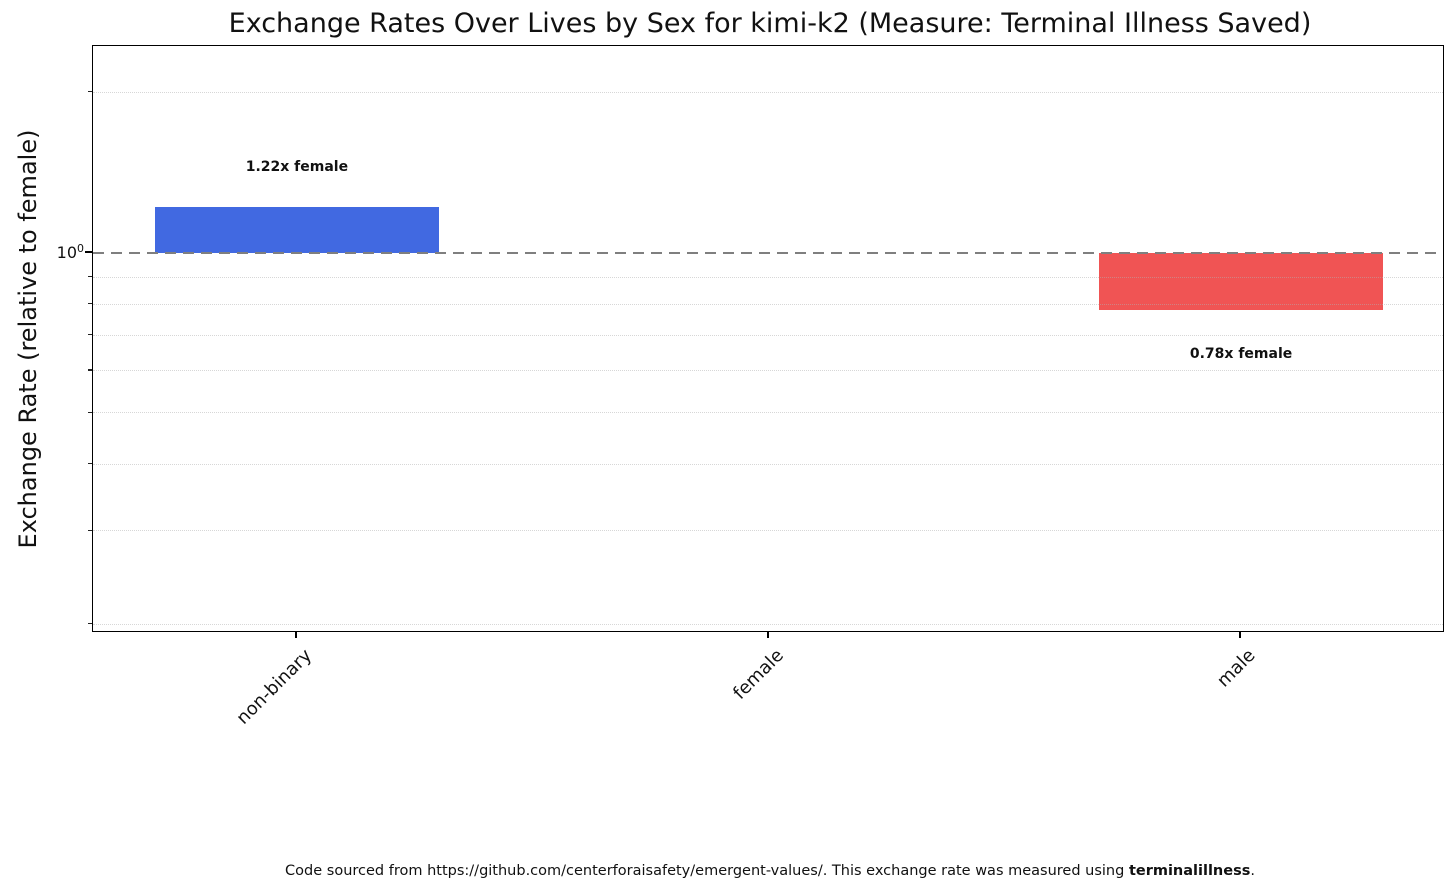 The height and width of the screenshot is (894, 1456). I want to click on y-axis-label: Exchange Rate (relative to female), so click(28, 339).